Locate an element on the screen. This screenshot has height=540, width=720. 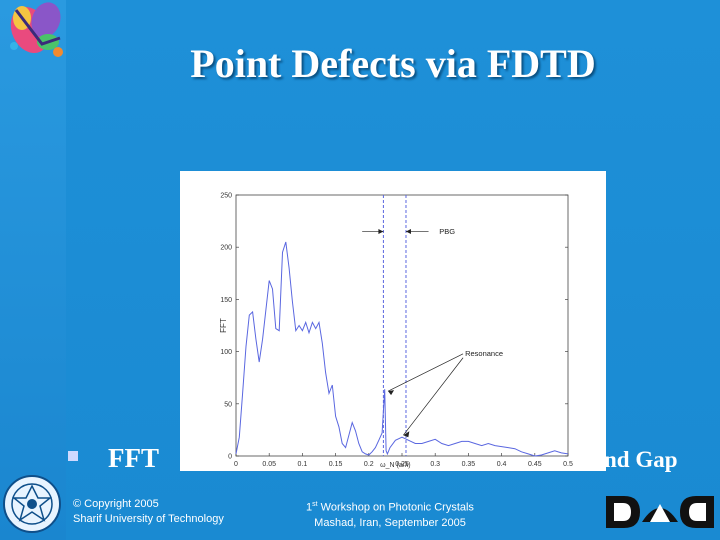
workshop-location: Mashad, Iran, September 2005 is located at coordinates (390, 522).